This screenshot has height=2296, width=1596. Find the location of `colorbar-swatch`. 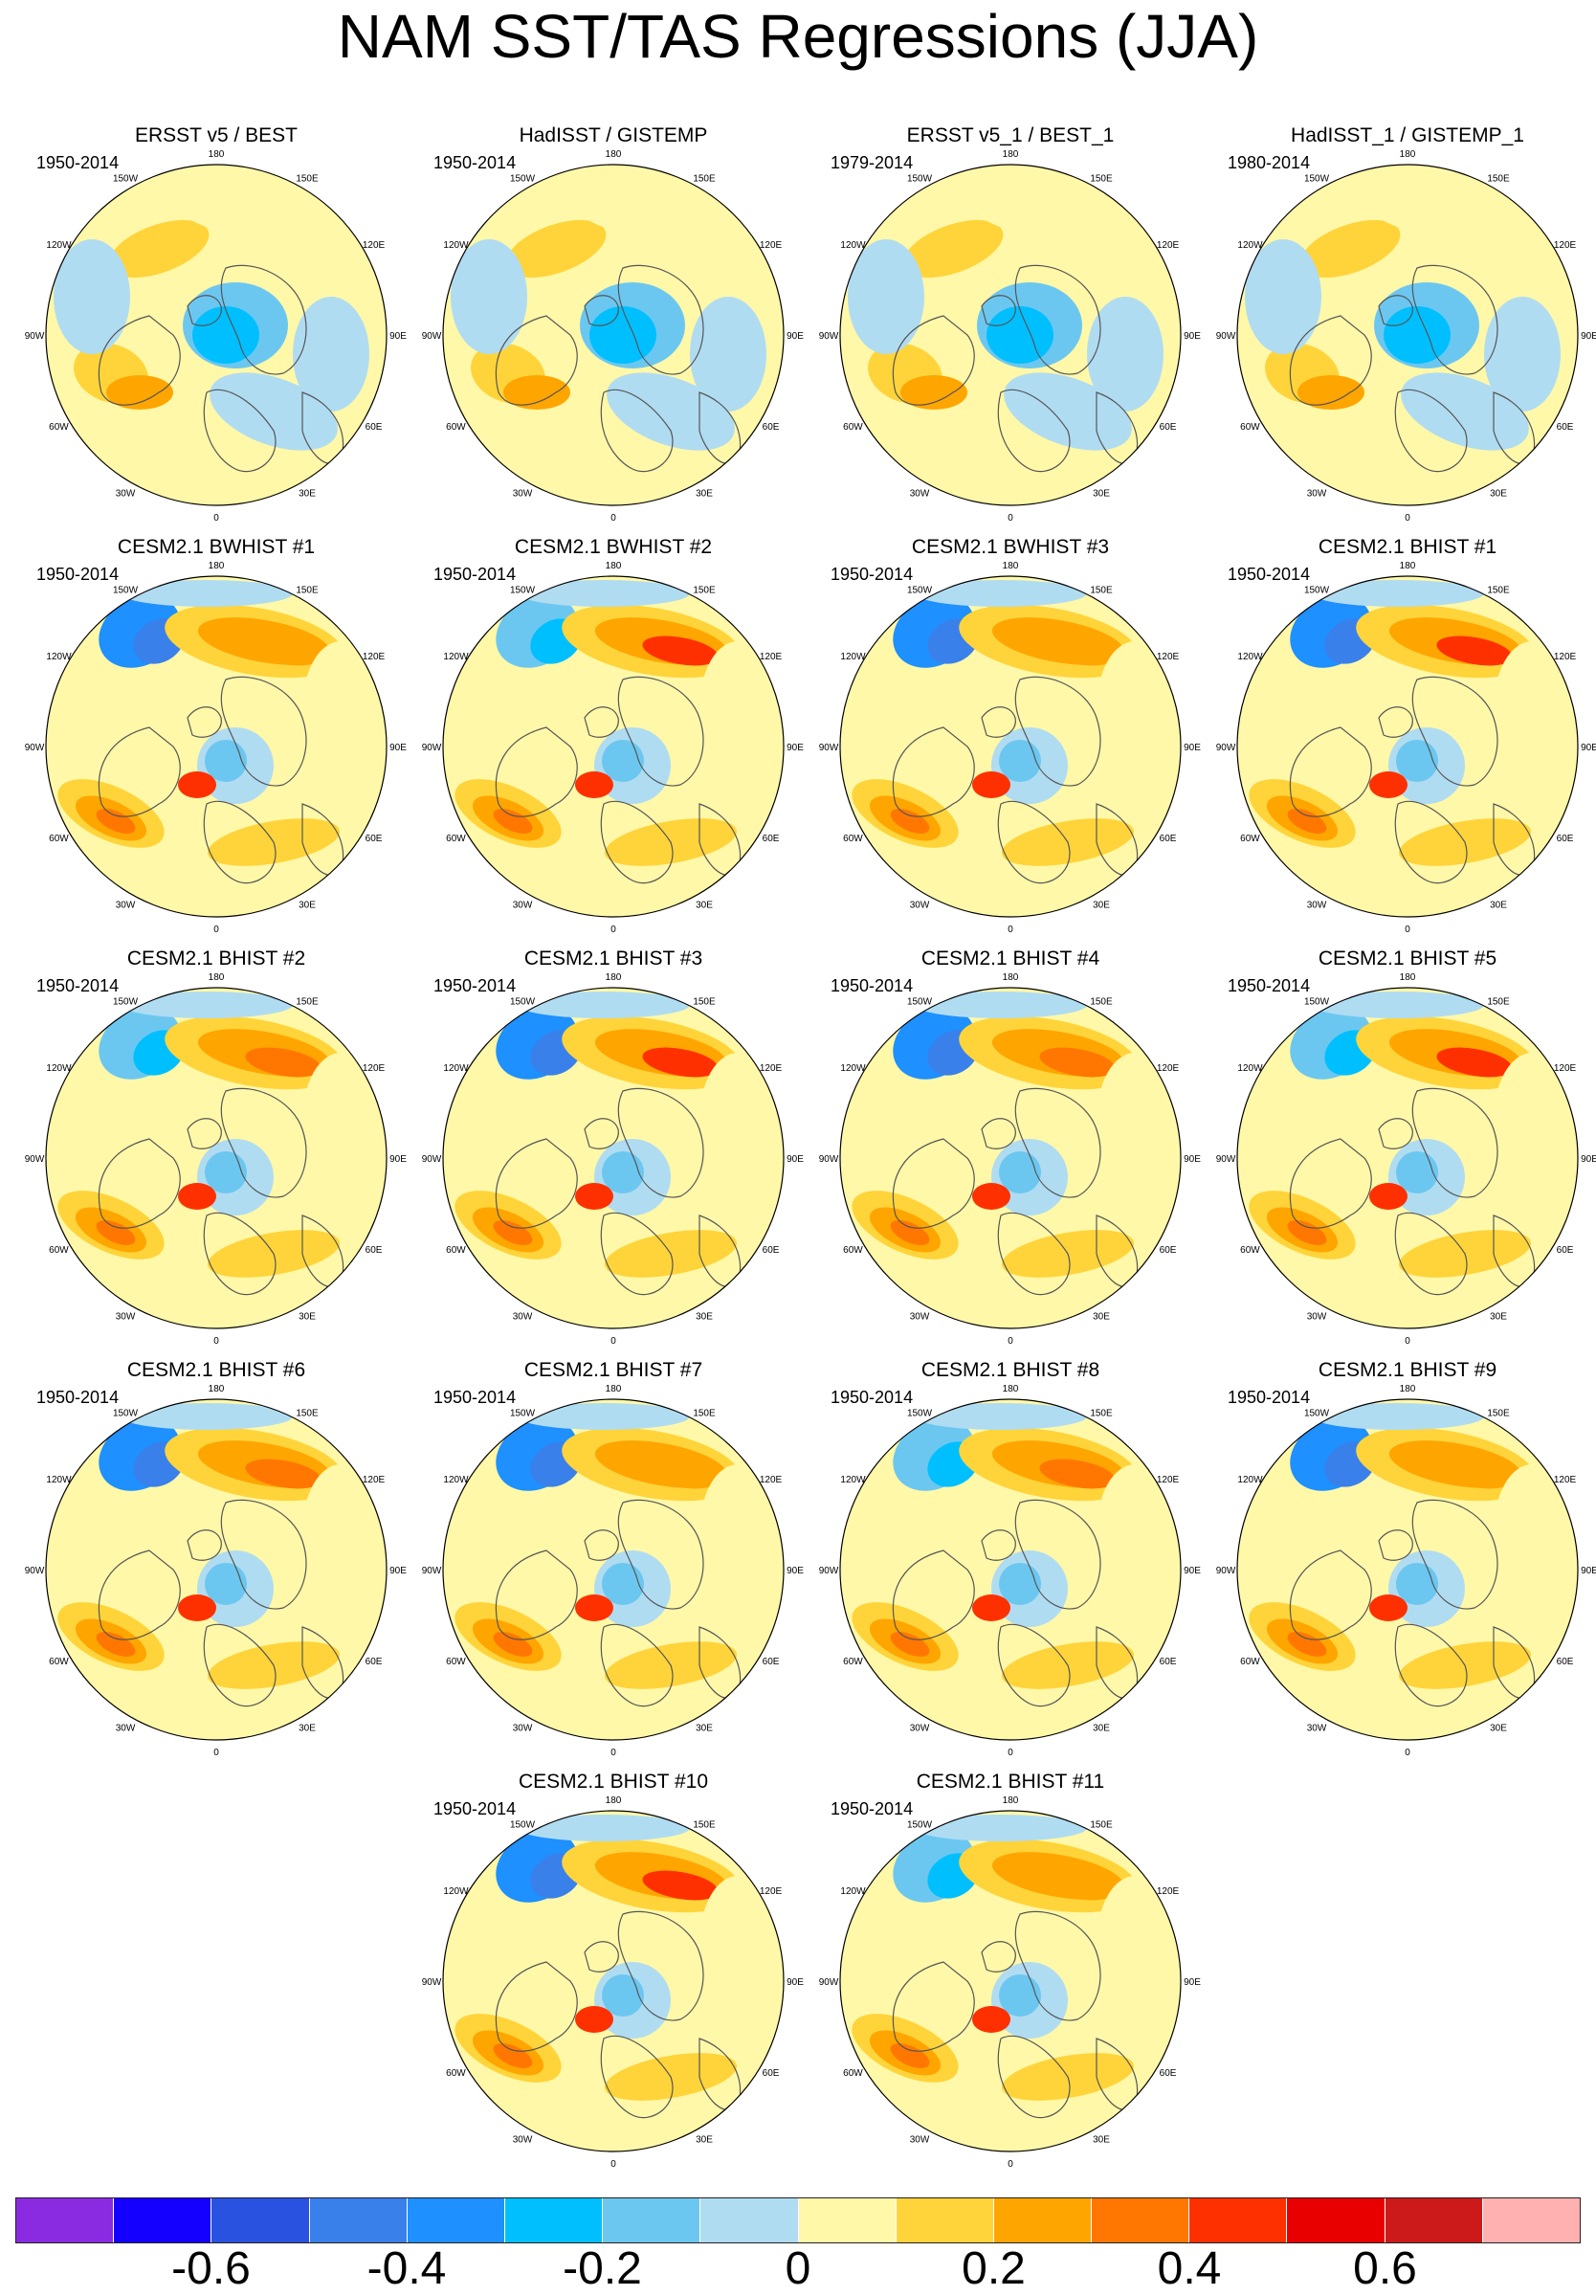

colorbar-swatch is located at coordinates (456, 2220).